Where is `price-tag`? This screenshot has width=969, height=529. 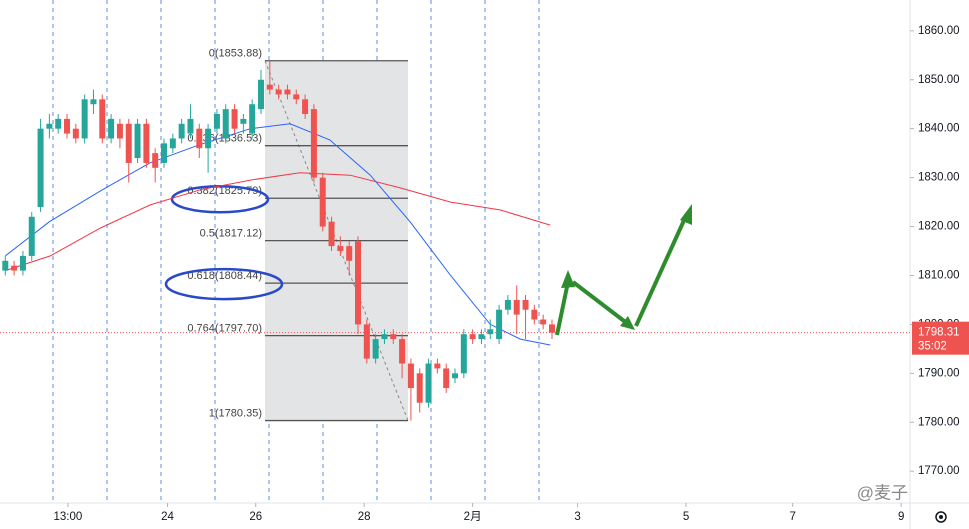 price-tag is located at coordinates (940, 338).